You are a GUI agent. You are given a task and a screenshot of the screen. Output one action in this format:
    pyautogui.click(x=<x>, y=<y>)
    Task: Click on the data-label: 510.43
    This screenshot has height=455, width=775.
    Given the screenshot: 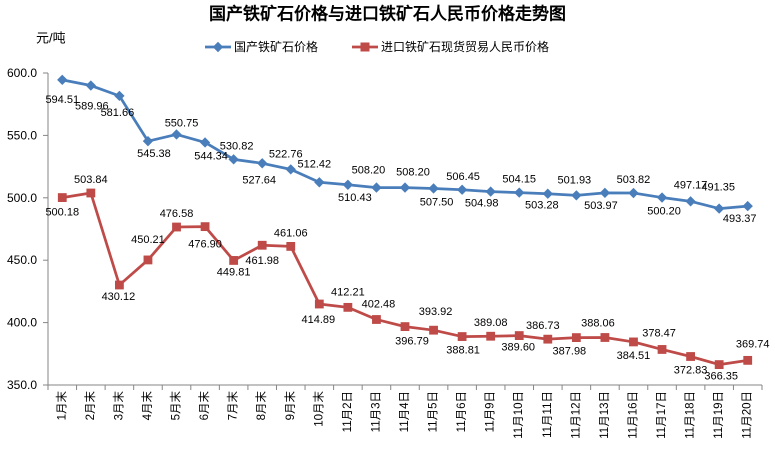 What is the action you would take?
    pyautogui.click(x=355, y=198)
    